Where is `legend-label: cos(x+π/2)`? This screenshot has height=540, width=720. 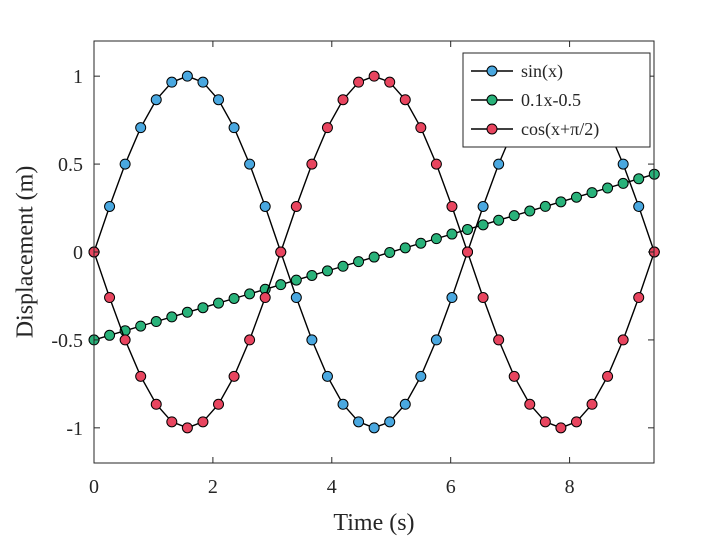 legend-label: cos(x+π/2) is located at coordinates (560, 129).